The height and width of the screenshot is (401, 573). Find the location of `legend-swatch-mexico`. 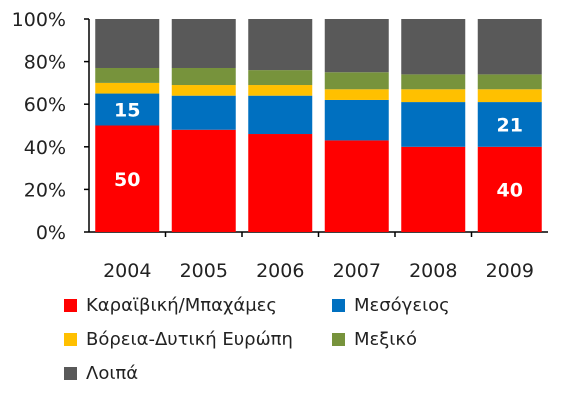

legend-swatch-mexico is located at coordinates (338, 339).